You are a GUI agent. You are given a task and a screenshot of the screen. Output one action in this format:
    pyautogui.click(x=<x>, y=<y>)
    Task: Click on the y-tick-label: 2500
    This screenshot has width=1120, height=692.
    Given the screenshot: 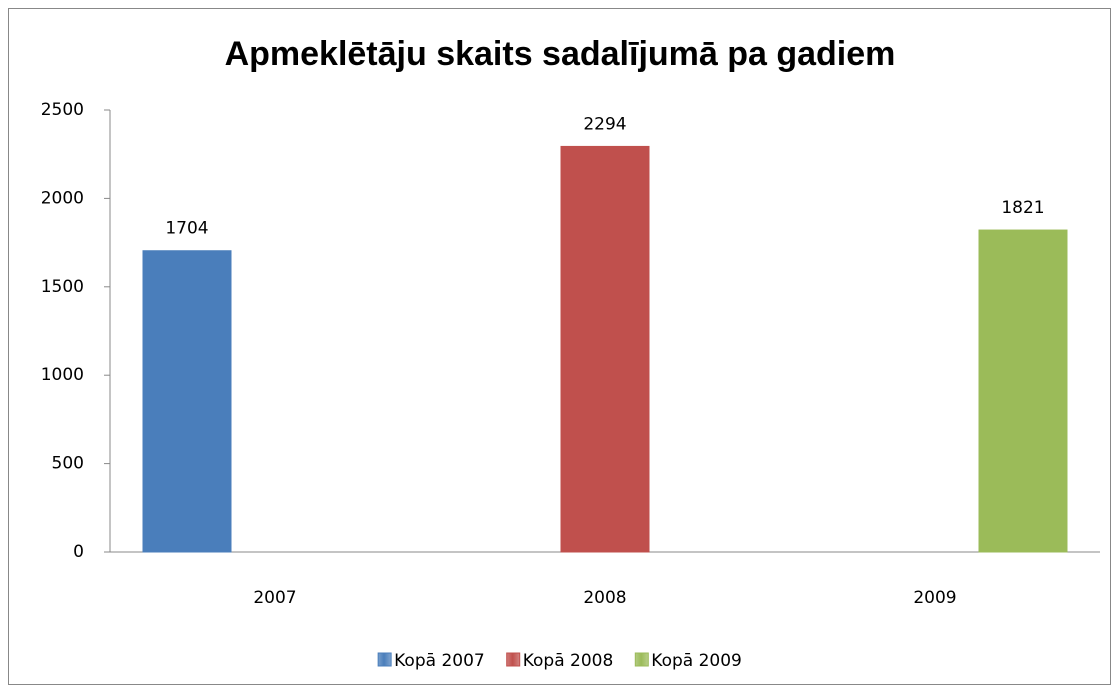 What is the action you would take?
    pyautogui.click(x=62, y=110)
    